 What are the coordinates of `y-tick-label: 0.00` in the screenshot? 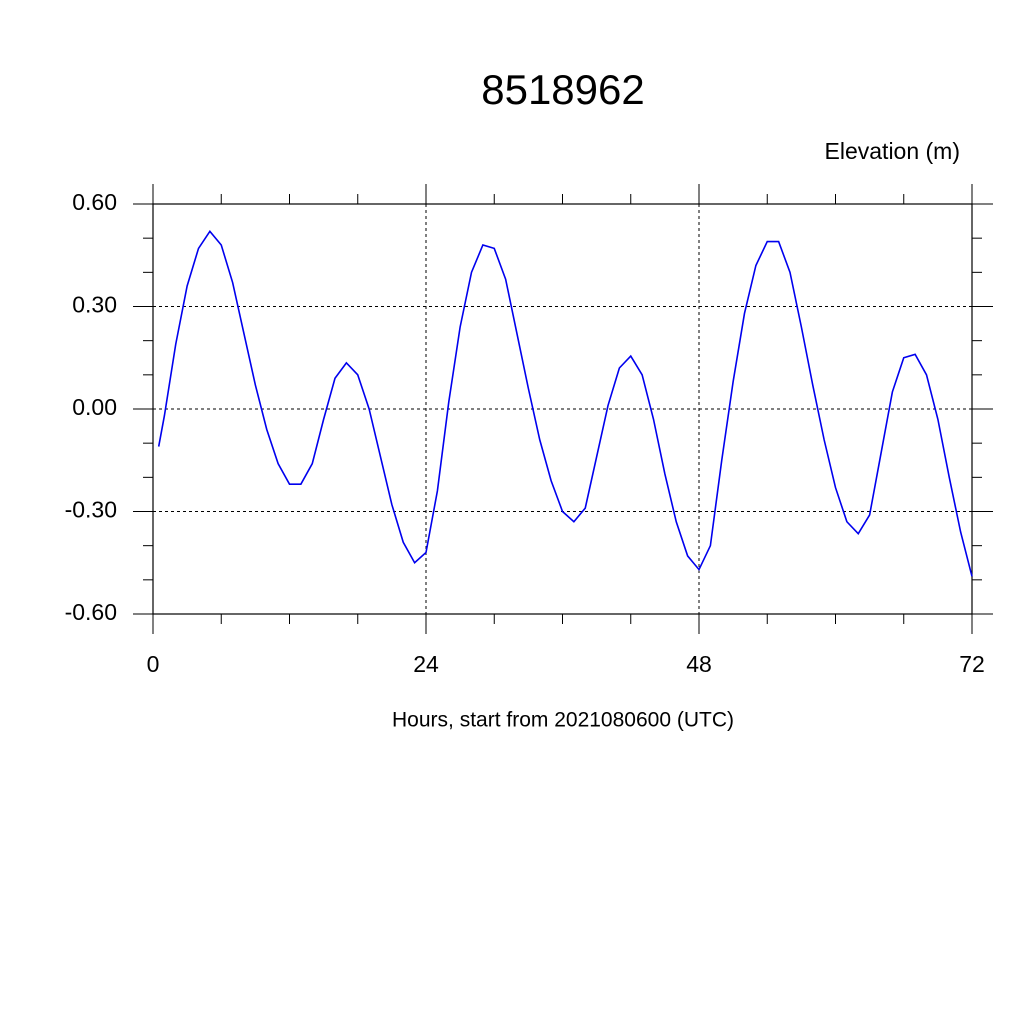 It's located at (94, 407).